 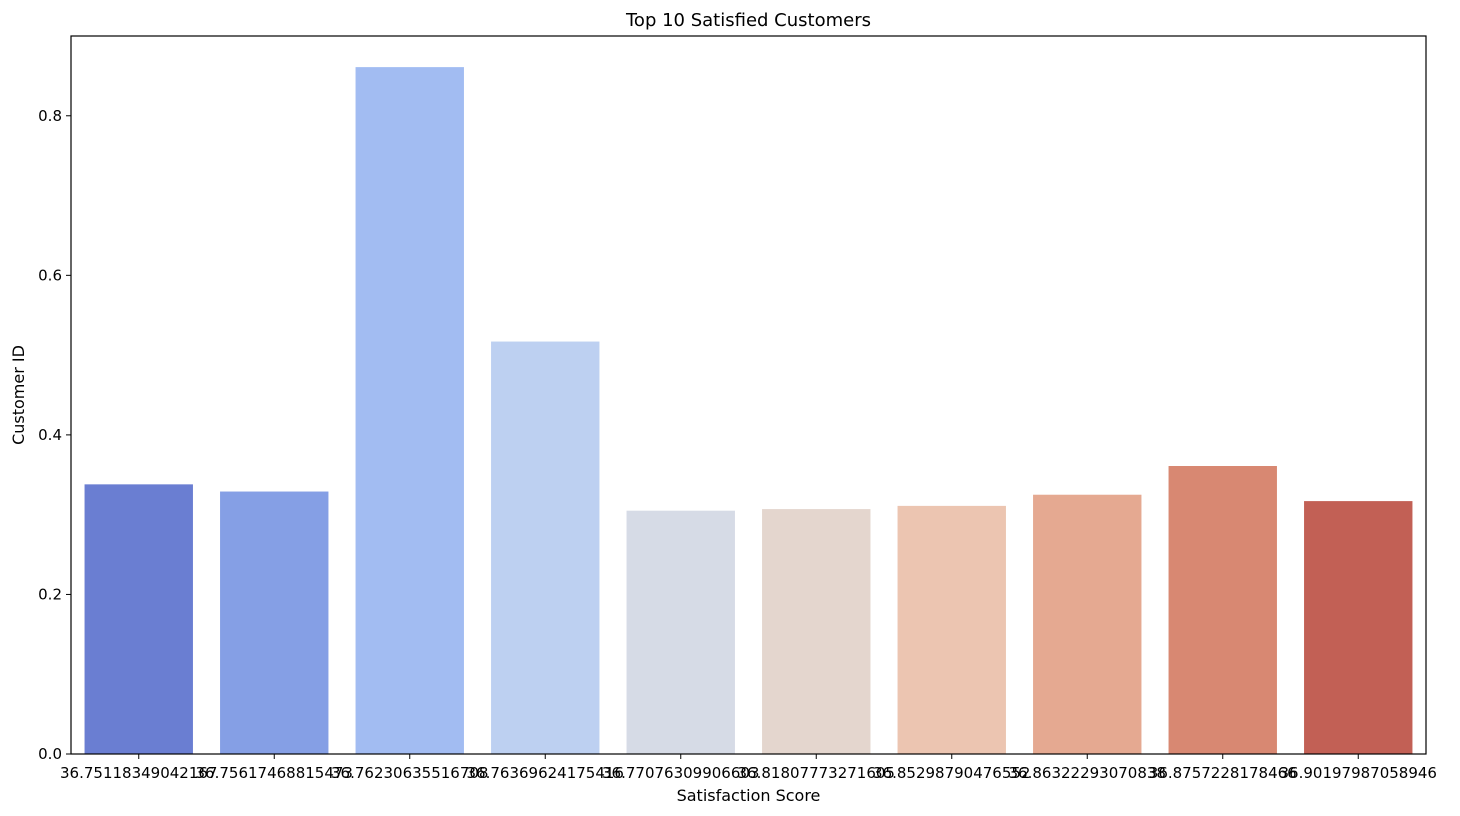 What do you see at coordinates (545, 773) in the screenshot?
I see `x-tick-label: 36.76369624175416` at bounding box center [545, 773].